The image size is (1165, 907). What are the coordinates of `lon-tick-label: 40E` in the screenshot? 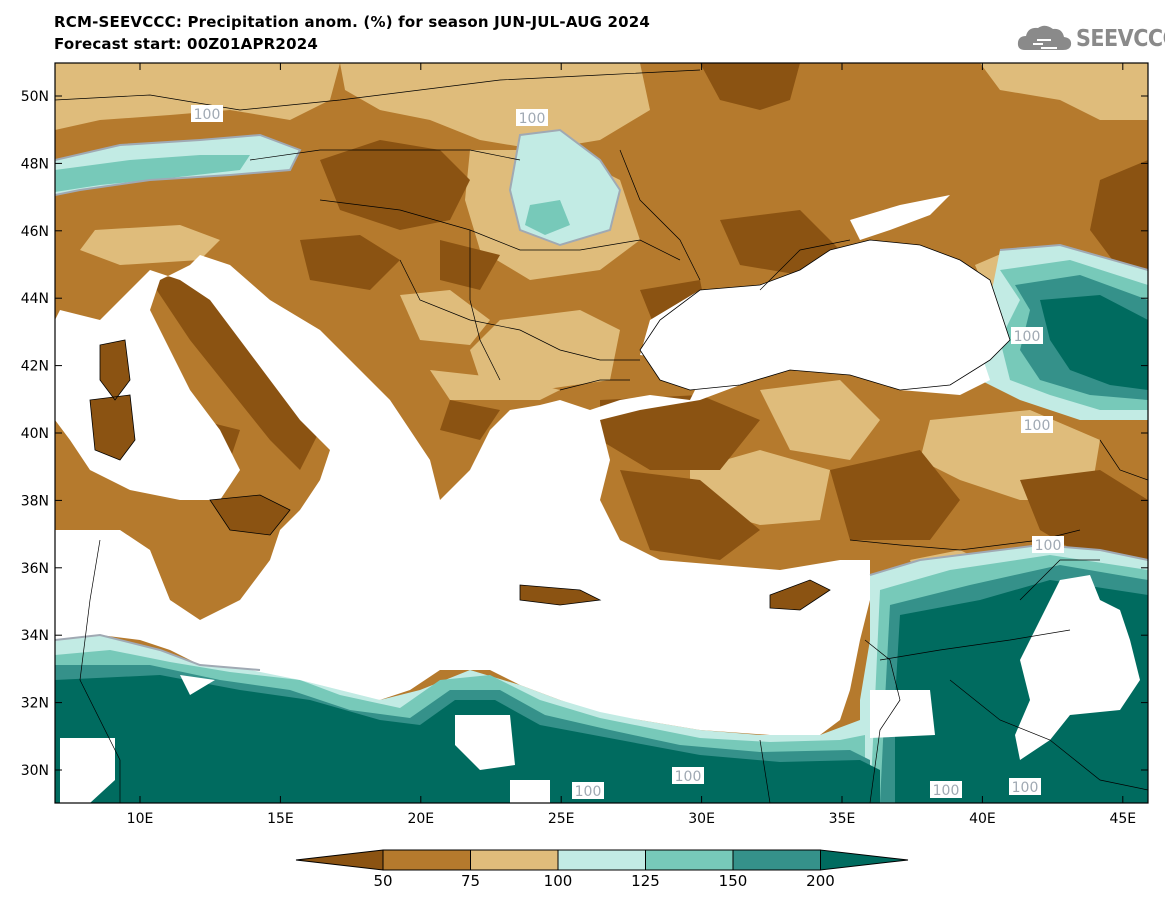 It's located at (982, 819).